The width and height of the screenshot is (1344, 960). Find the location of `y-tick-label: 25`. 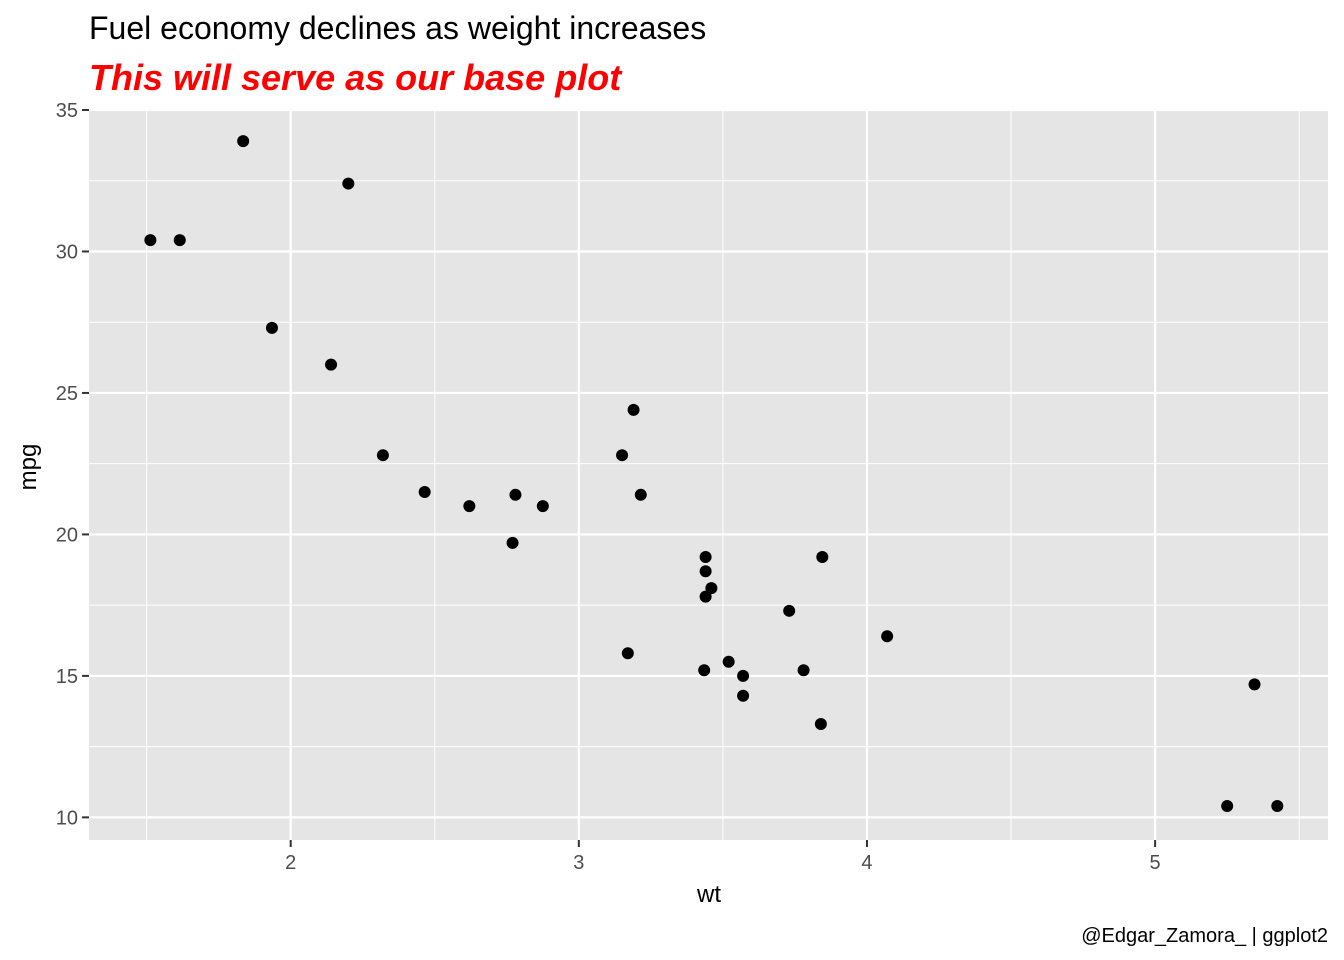

y-tick-label: 25 is located at coordinates (67, 394).